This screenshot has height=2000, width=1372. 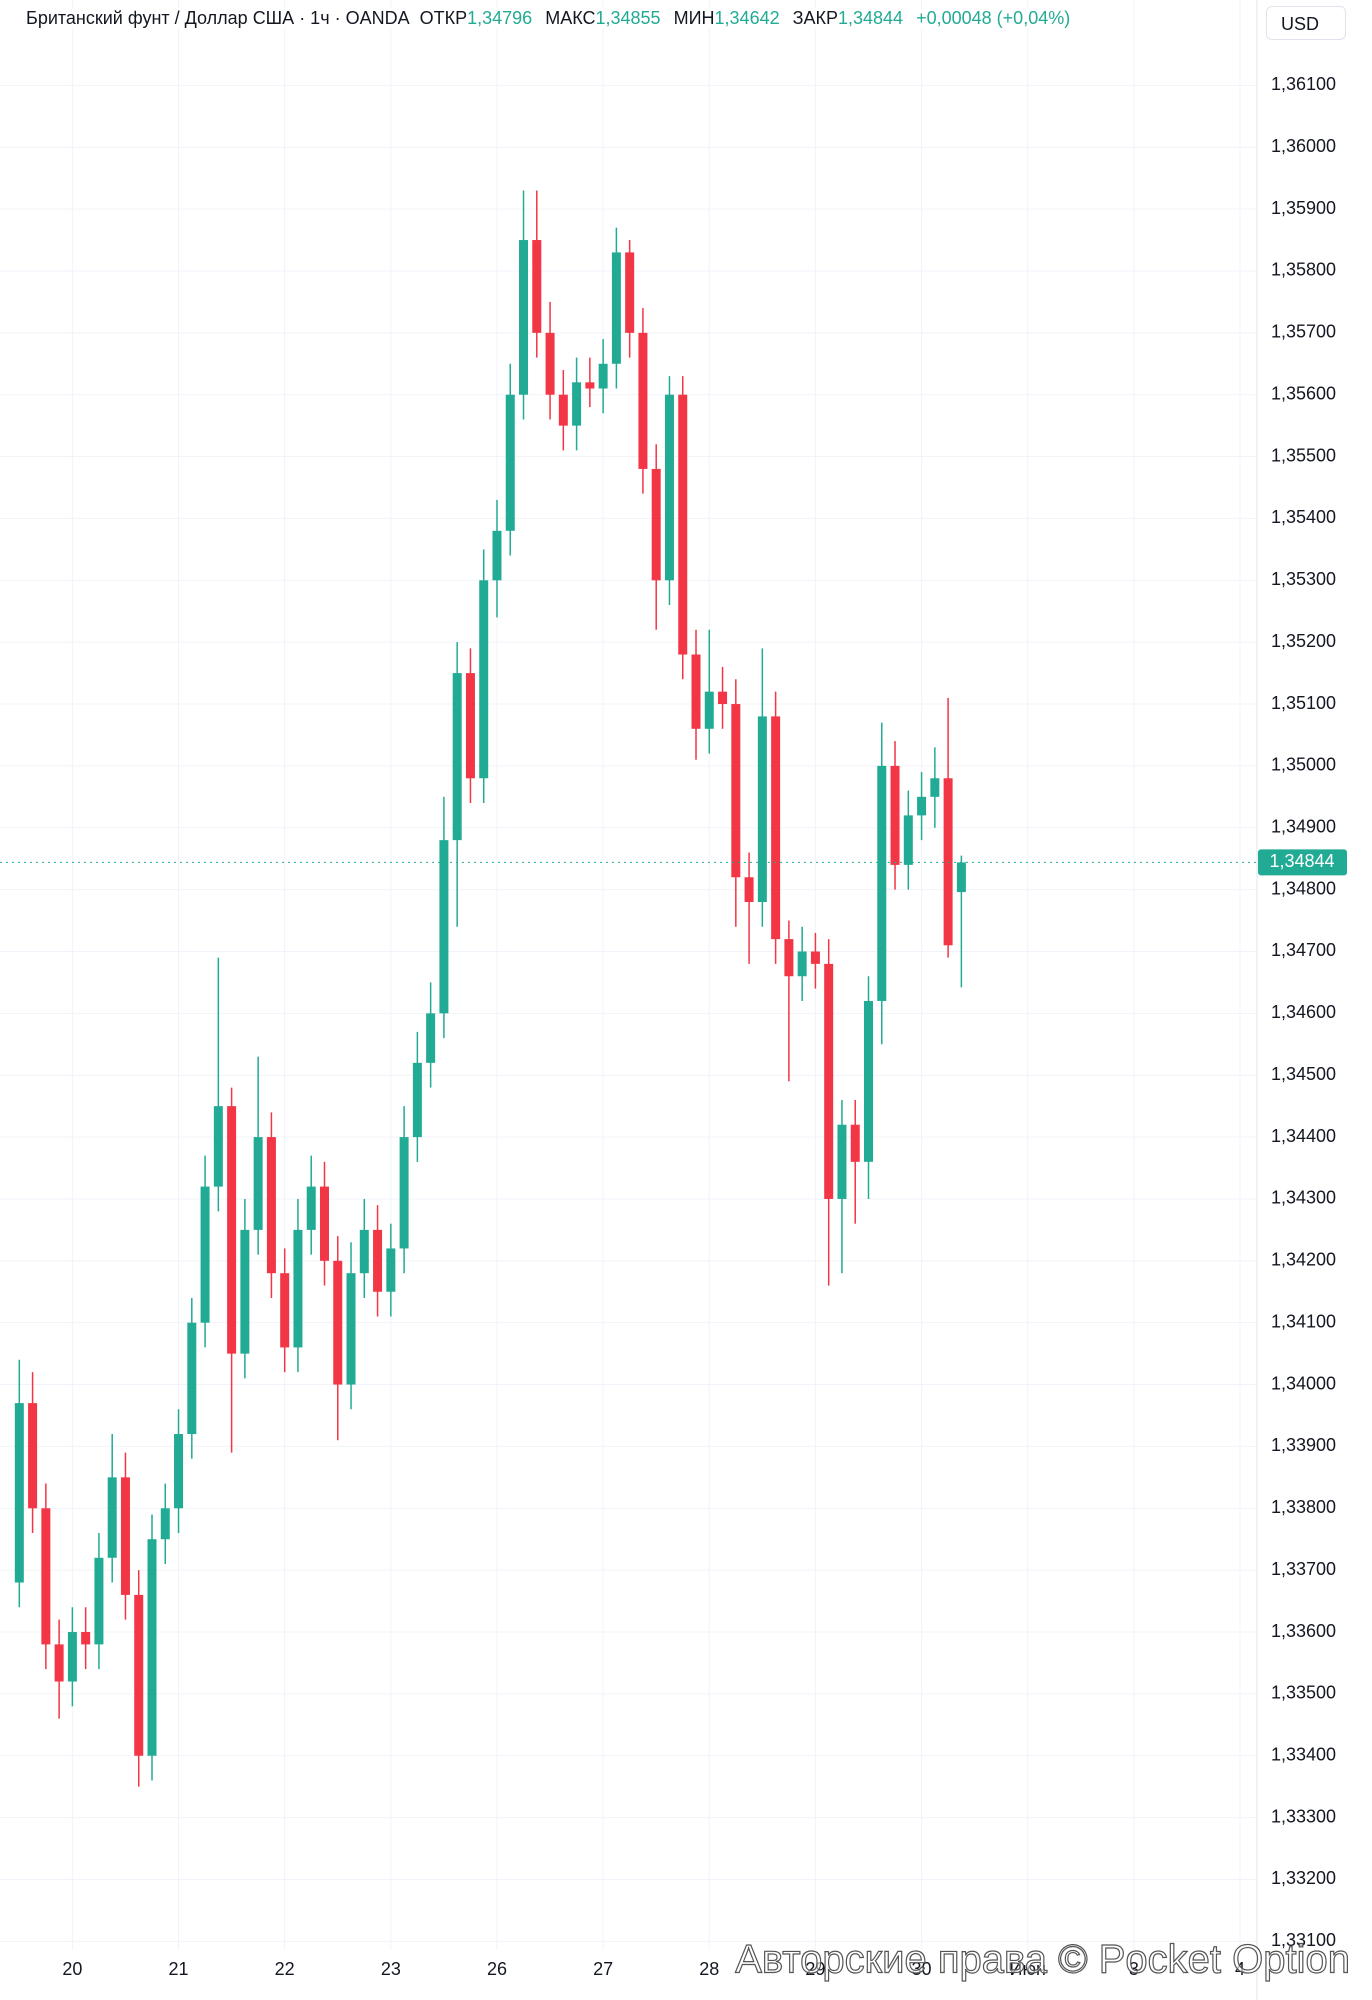 What do you see at coordinates (570, 18) in the screenshot?
I see `high-label: МАКС` at bounding box center [570, 18].